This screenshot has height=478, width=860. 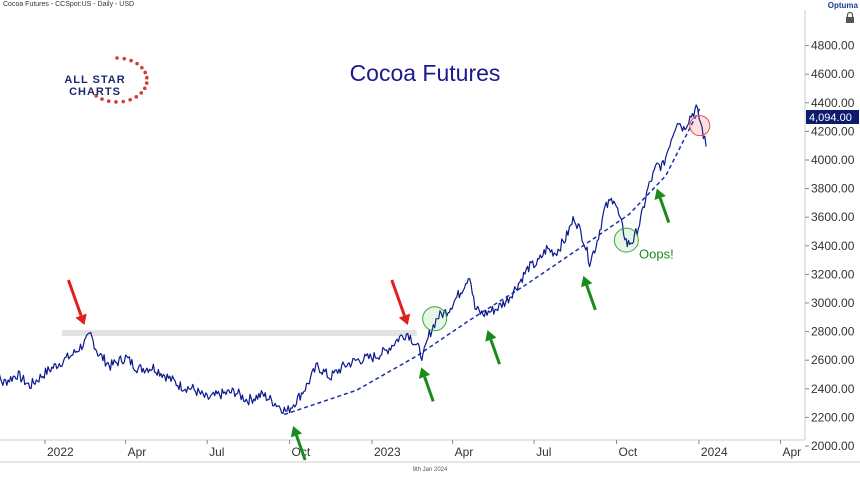 I want to click on y-tick-label: 2800.00, so click(x=833, y=332).